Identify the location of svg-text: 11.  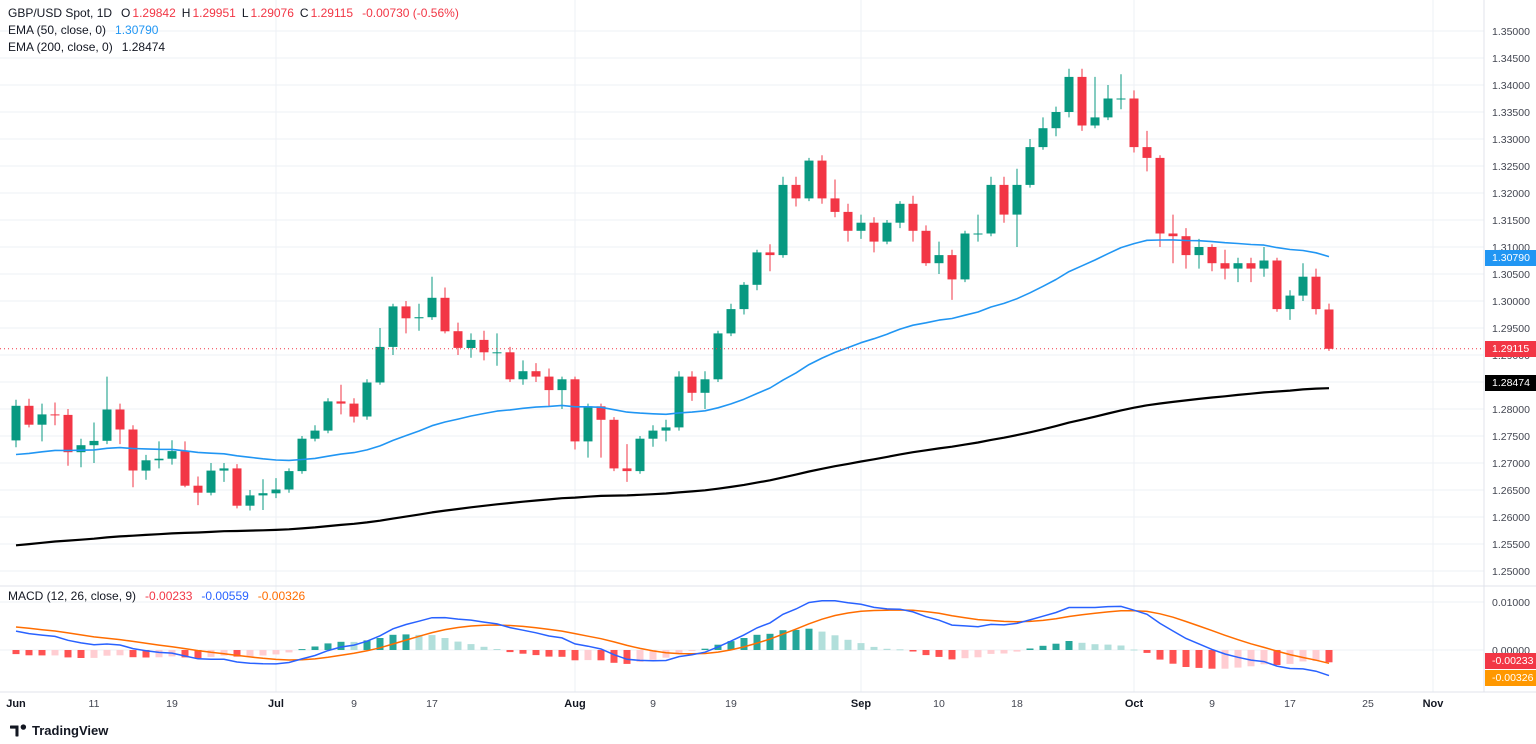
(94, 704).